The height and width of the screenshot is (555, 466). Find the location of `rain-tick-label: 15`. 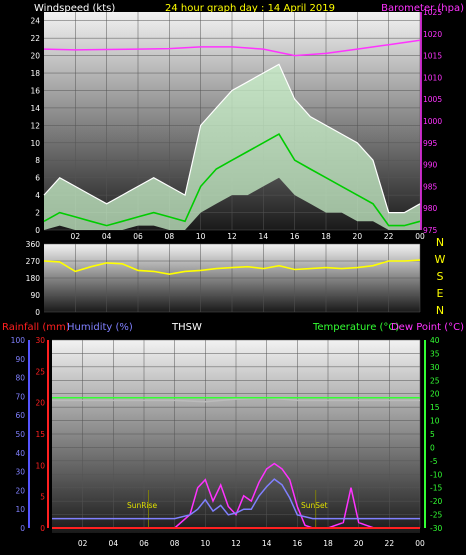

rain-tick-label: 15 is located at coordinates (40, 434).